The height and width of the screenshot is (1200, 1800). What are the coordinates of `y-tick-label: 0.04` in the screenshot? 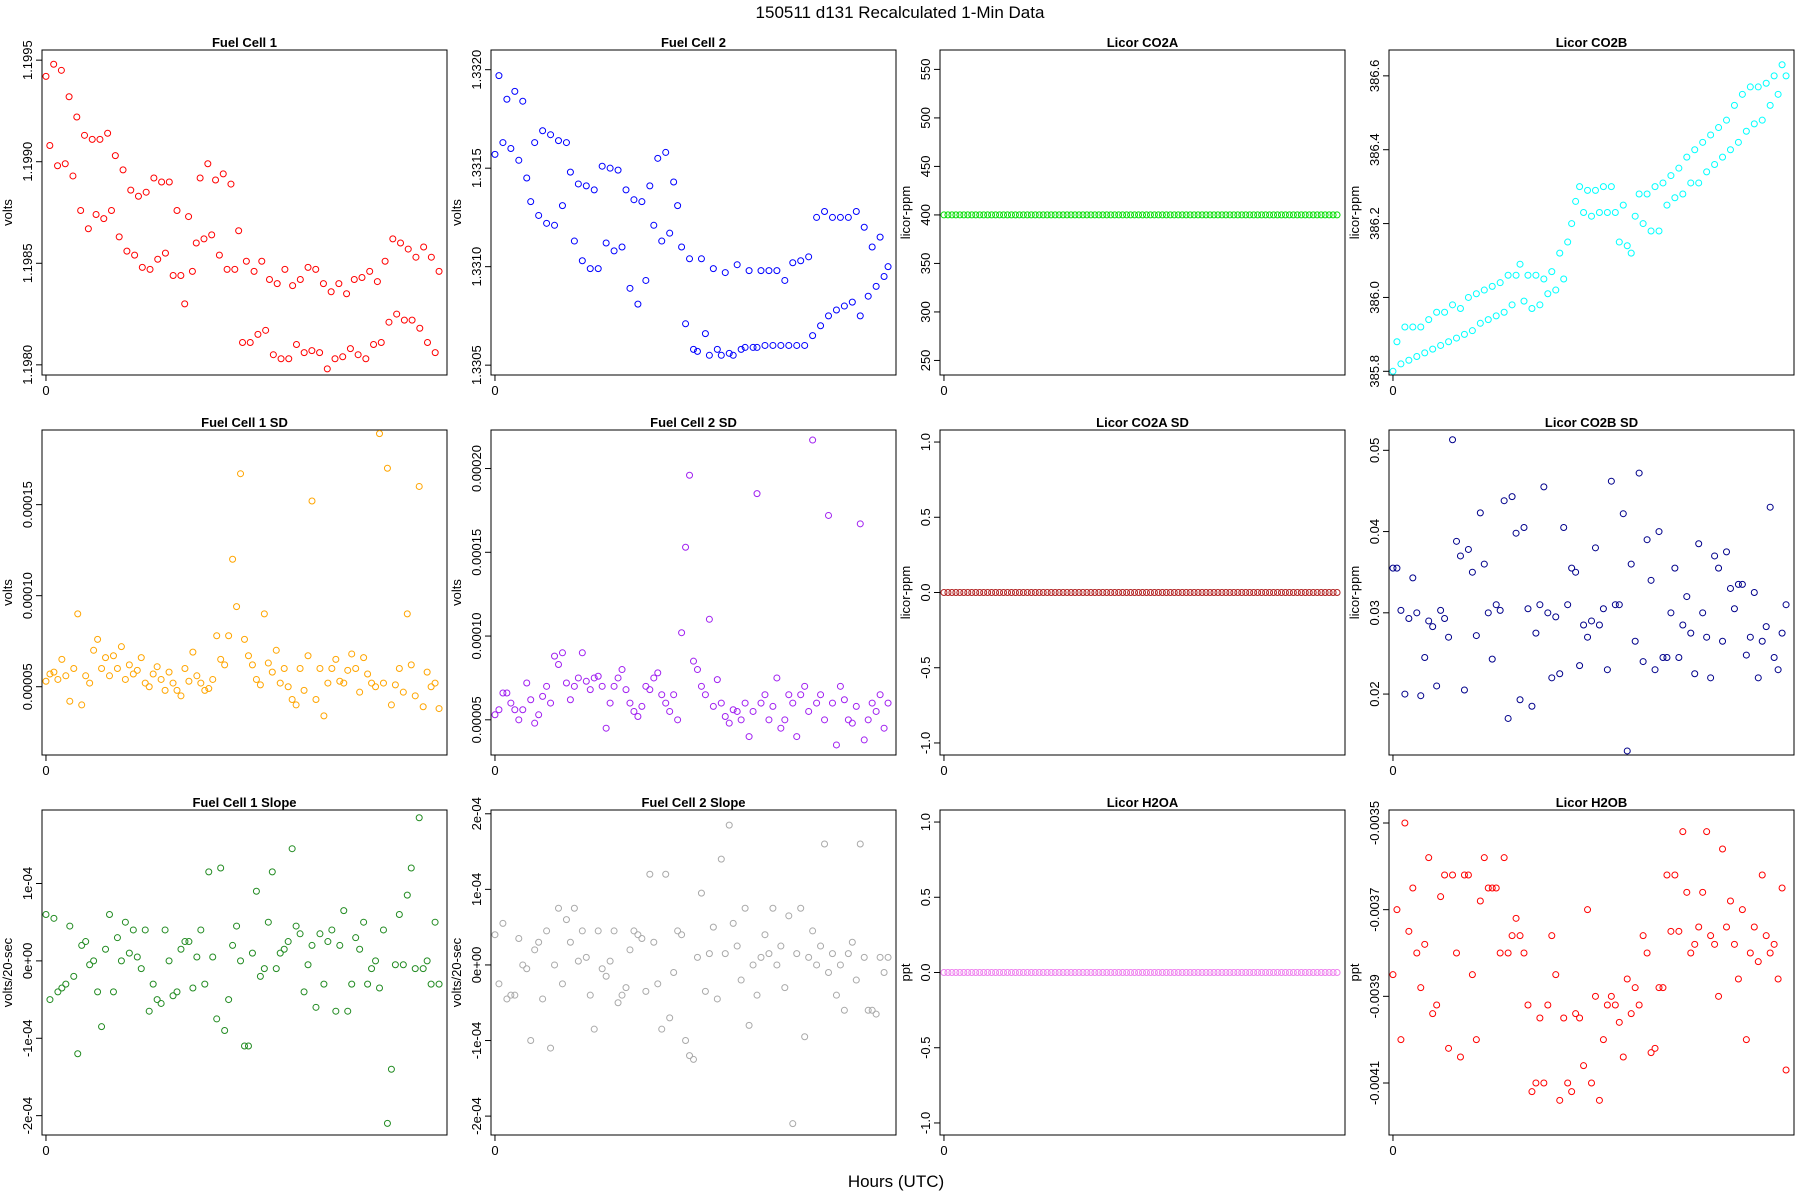 It's located at (1374, 531).